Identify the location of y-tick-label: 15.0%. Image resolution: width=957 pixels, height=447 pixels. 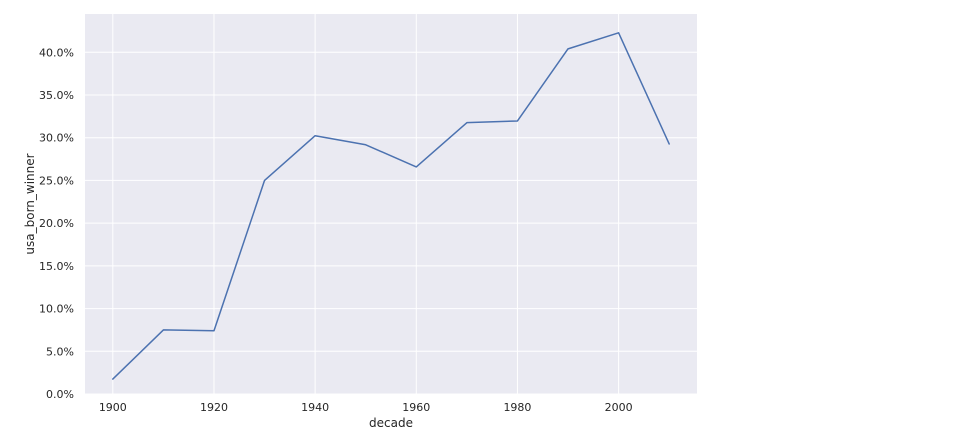
(56, 266).